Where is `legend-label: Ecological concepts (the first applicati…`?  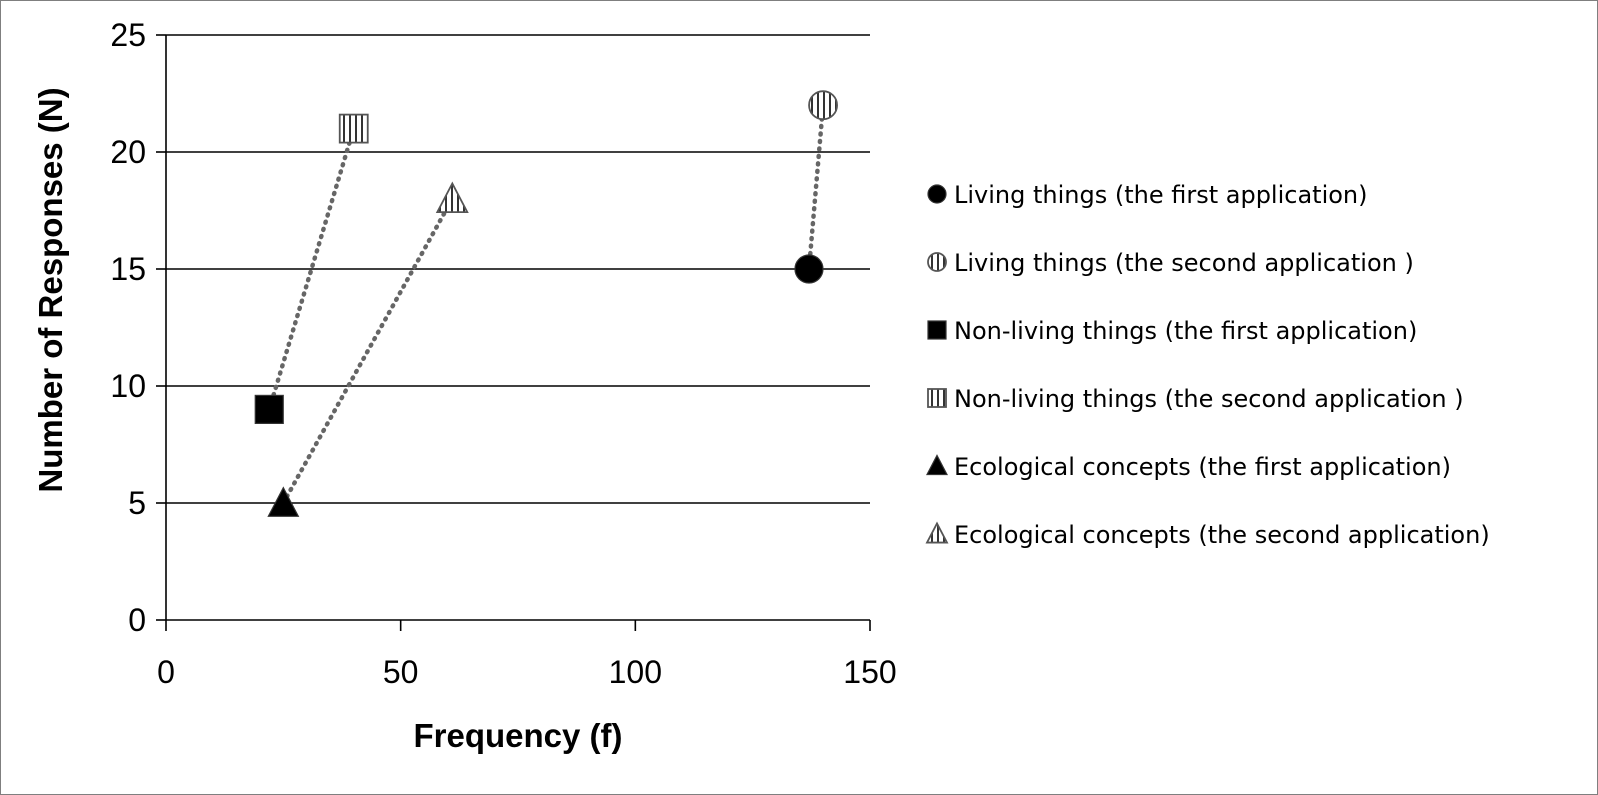
legend-label: Ecological concepts (the first applicati… is located at coordinates (1202, 467).